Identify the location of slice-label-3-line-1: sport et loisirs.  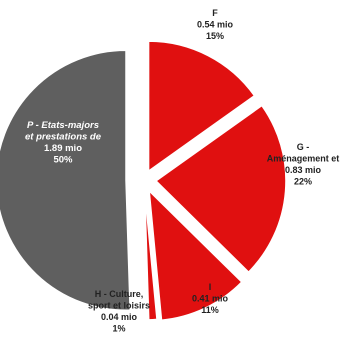
(119, 306).